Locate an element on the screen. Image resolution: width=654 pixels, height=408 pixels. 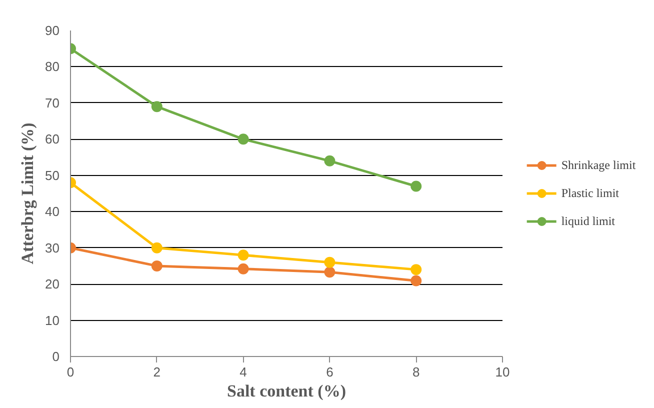
x-tick-label: 2 is located at coordinates (157, 372).